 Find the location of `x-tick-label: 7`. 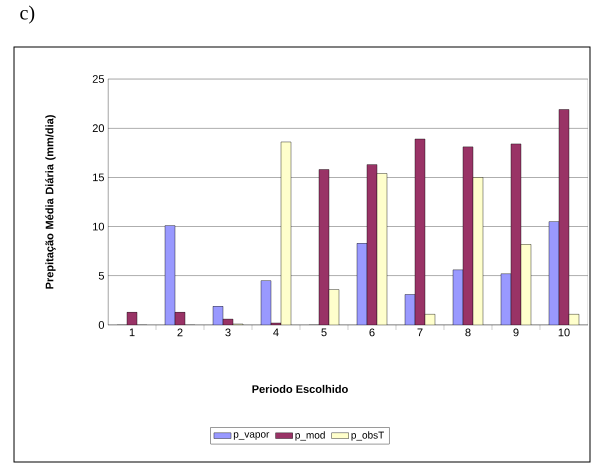

x-tick-label: 7 is located at coordinates (420, 332).